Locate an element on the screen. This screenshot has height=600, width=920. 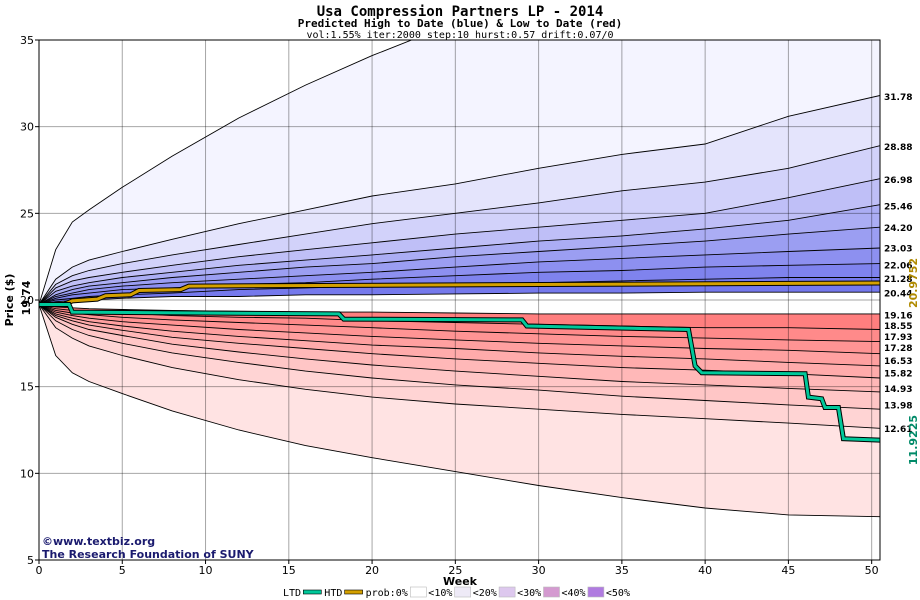
x-tick-label-40: 40 is located at coordinates (705, 570).